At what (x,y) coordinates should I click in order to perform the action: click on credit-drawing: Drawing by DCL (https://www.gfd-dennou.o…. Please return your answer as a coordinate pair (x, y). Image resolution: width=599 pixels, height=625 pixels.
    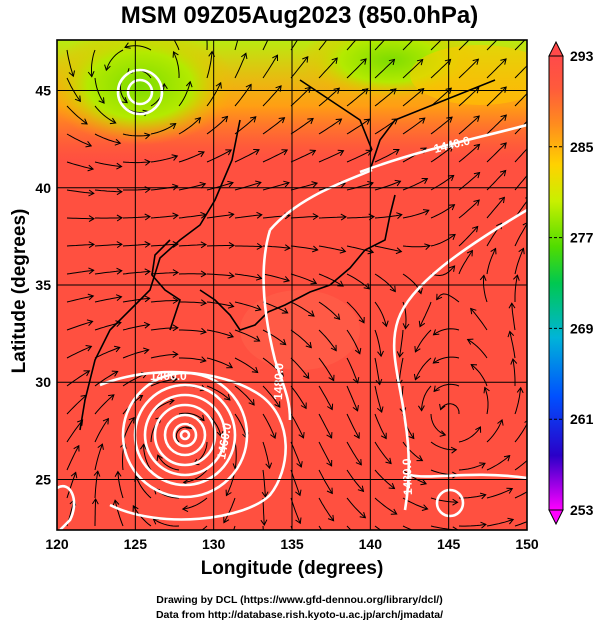
    Looking at the image, I should click on (299, 600).